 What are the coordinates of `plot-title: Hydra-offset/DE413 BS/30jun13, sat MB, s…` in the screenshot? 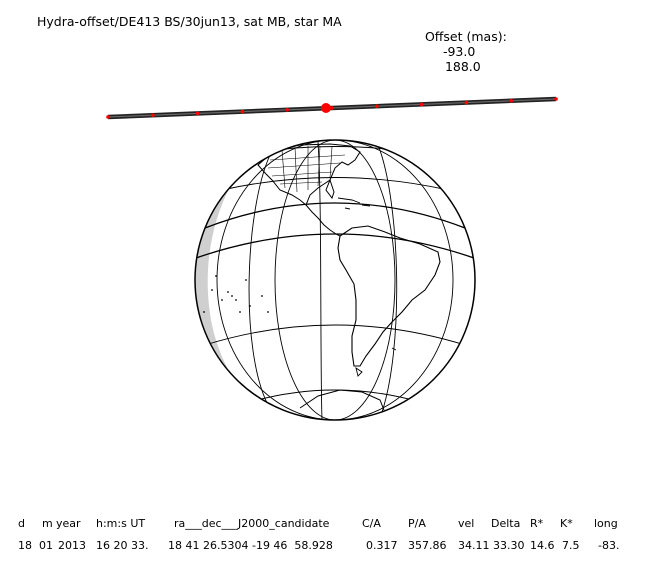 It's located at (189, 21).